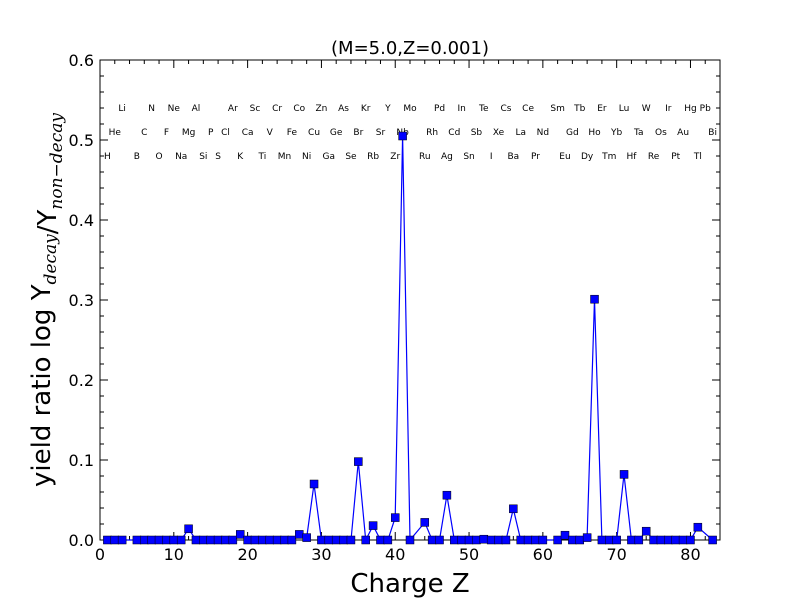  Describe the element at coordinates (100, 554) in the screenshot. I see `x-tick-label: 0` at that location.